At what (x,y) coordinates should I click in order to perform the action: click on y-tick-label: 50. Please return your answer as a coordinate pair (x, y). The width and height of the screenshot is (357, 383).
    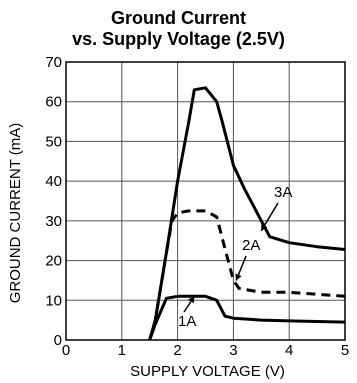
    Looking at the image, I should click on (53, 141).